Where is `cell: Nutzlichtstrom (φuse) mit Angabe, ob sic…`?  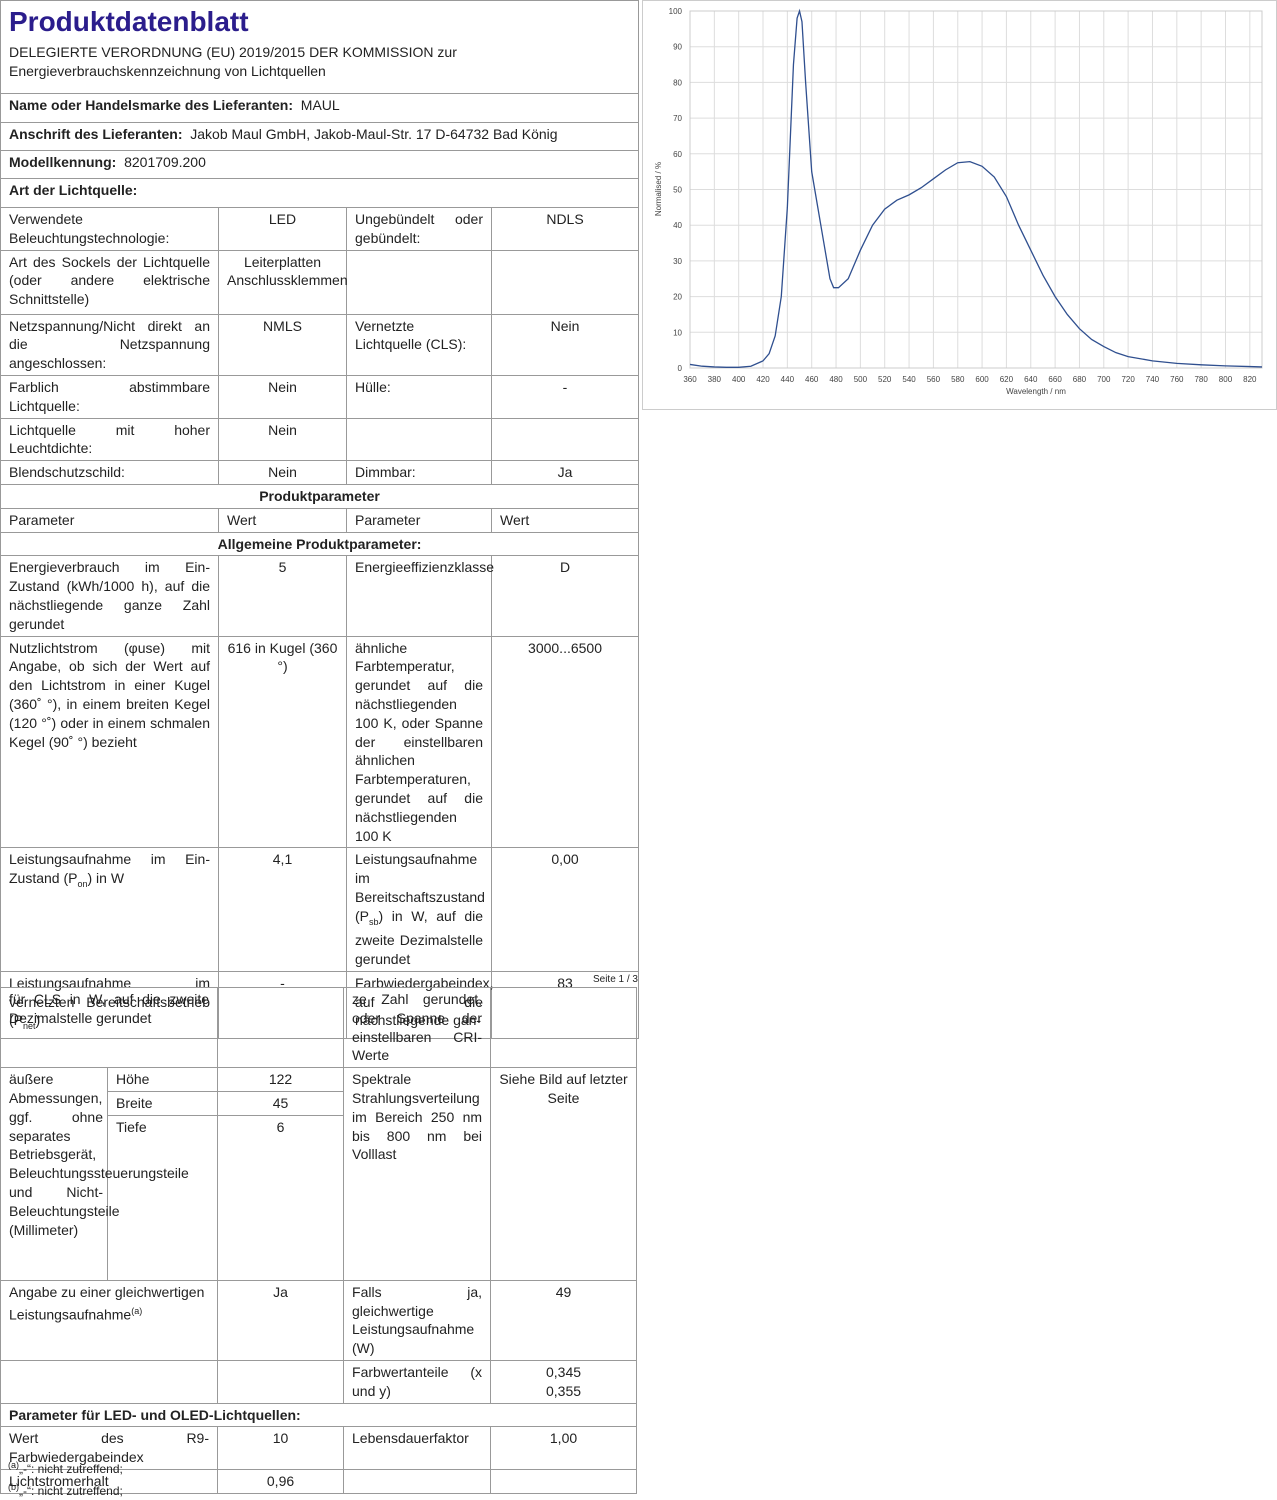 cell: Nutzlichtstrom (φuse) mit Angabe, ob sic… is located at coordinates (109, 742).